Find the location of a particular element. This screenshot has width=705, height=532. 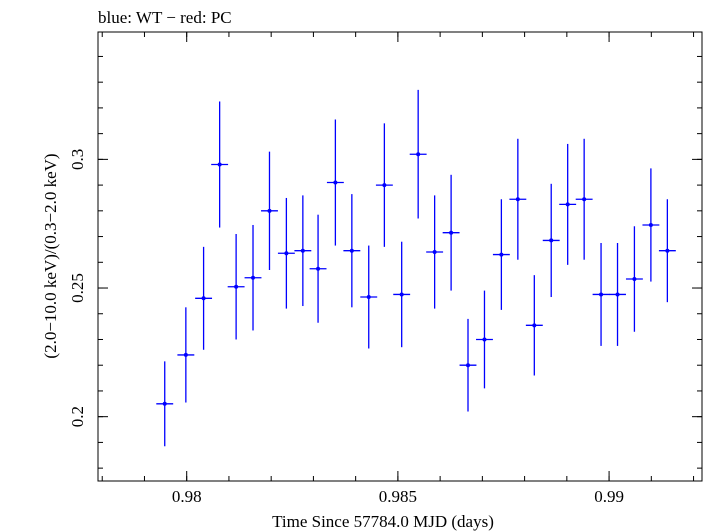

y-tick-label: 0.2 is located at coordinates (77, 416).